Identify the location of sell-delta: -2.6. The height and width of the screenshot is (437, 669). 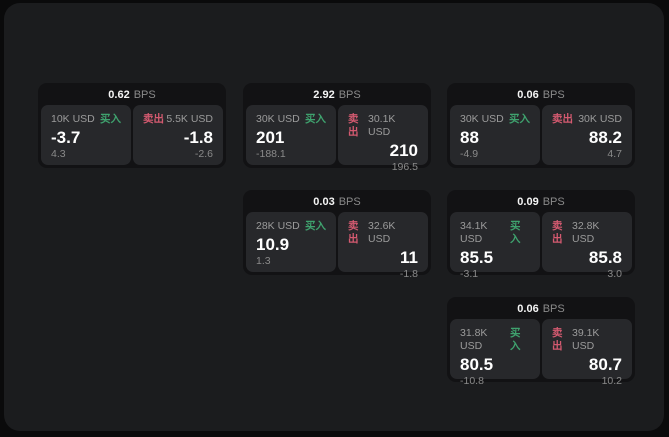
(203, 153).